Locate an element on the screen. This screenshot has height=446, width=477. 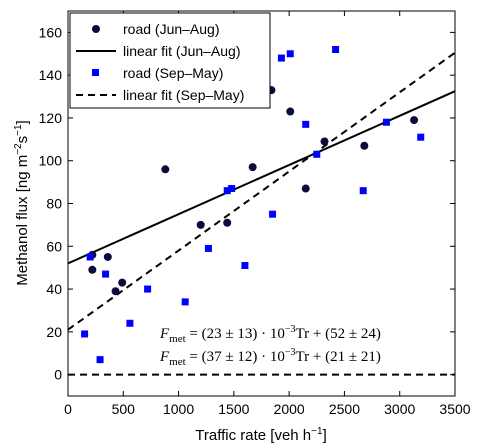
x-tick-label: 1500 is located at coordinates (233, 409).